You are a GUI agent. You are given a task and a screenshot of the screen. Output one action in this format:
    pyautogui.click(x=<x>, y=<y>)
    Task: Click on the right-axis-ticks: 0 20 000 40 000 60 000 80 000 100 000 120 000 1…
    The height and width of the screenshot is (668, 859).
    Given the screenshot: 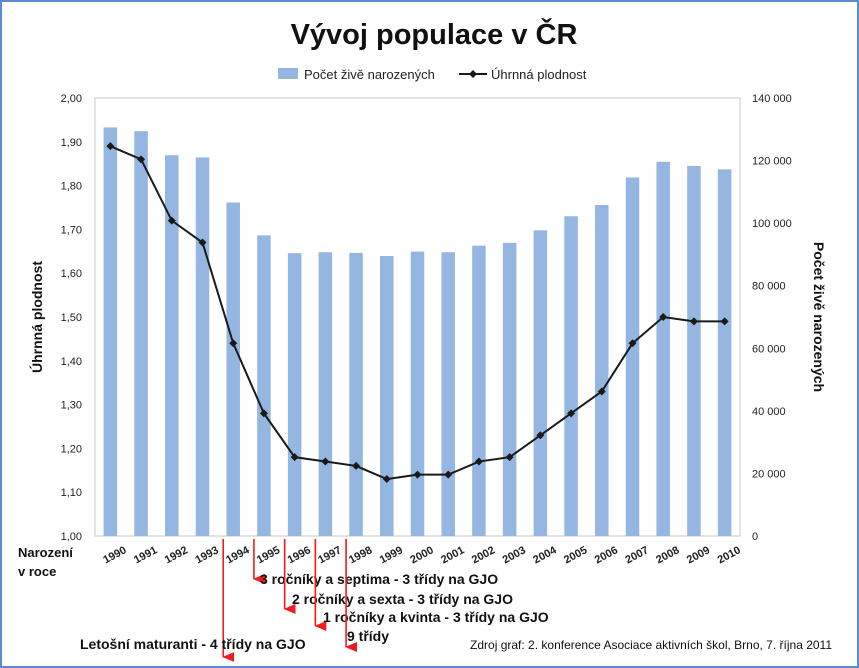 What is the action you would take?
    pyautogui.click(x=772, y=318)
    